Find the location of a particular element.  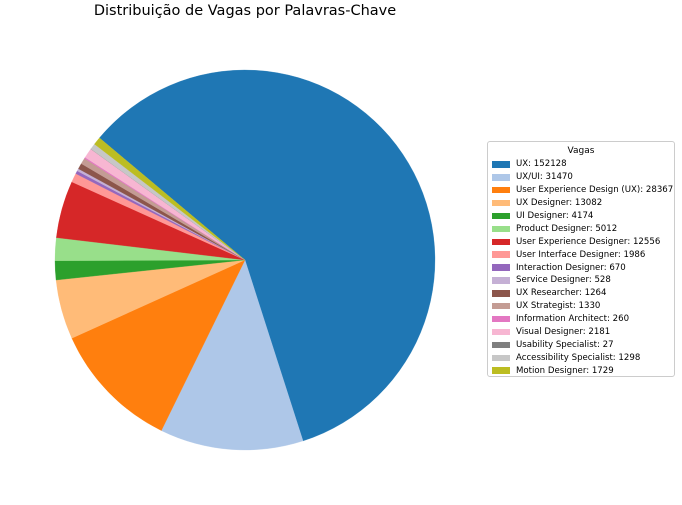

legend-entry: Motion Designer: 1729 is located at coordinates (581, 370).